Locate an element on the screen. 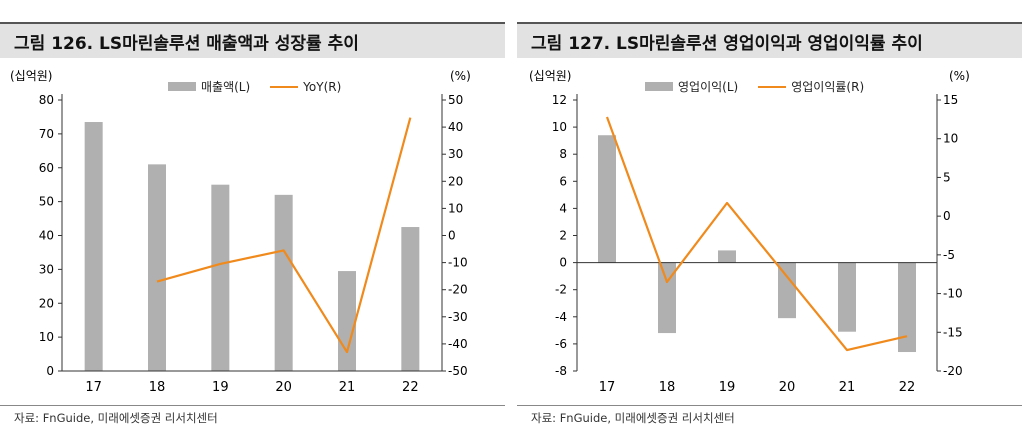 This screenshot has height=440, width=1022. right-tick-label: 40 is located at coordinates (455, 127).